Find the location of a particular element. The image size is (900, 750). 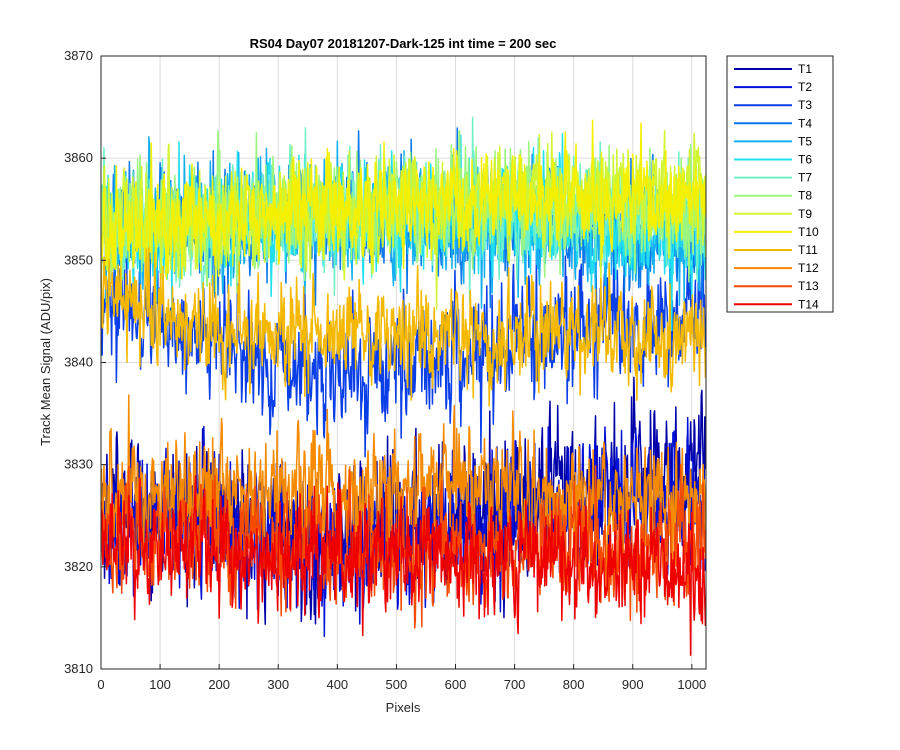

legend-box is located at coordinates (780, 184).